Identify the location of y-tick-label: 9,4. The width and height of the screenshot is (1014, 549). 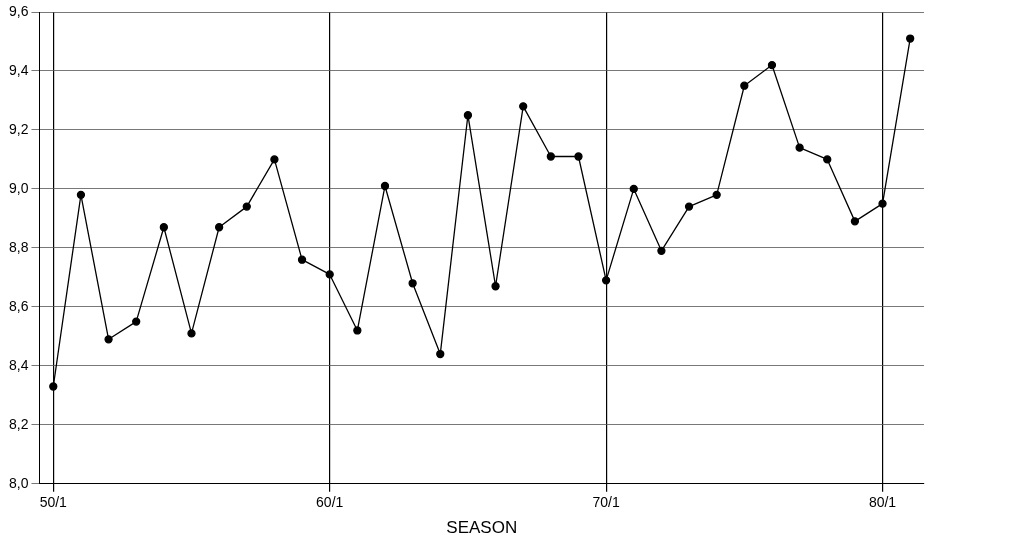
(18, 69).